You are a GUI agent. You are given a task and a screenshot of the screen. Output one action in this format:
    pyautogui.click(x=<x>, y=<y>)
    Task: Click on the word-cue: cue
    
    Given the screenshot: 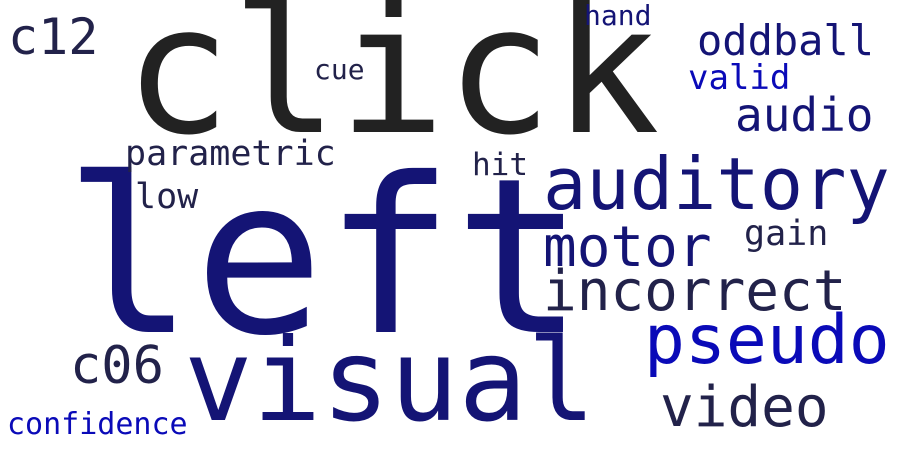 What is the action you would take?
    pyautogui.click(x=339, y=69)
    